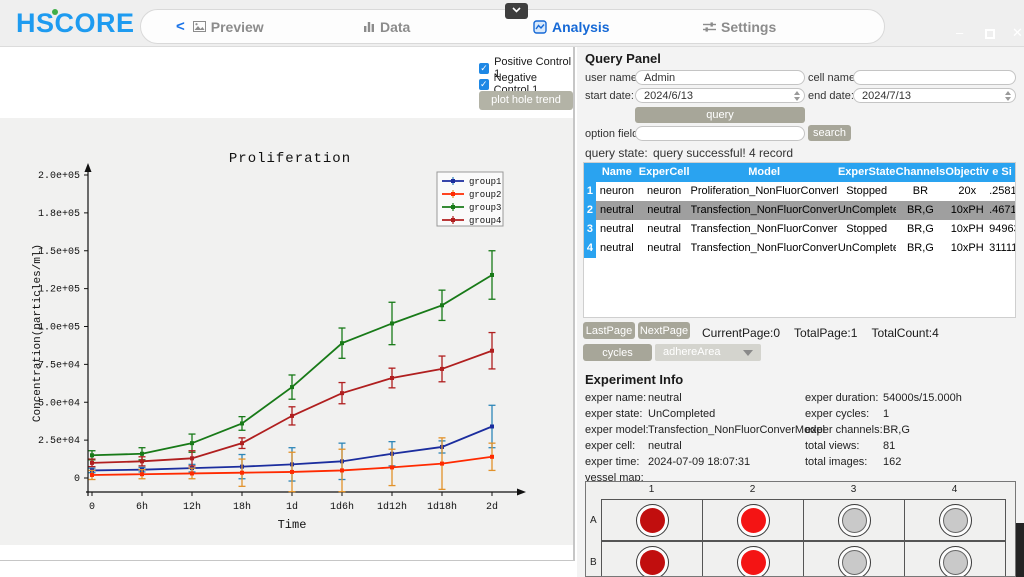 This screenshot has height=577, width=1024. Describe the element at coordinates (967, 229) in the screenshot. I see `table-cell: 10xPH` at that location.